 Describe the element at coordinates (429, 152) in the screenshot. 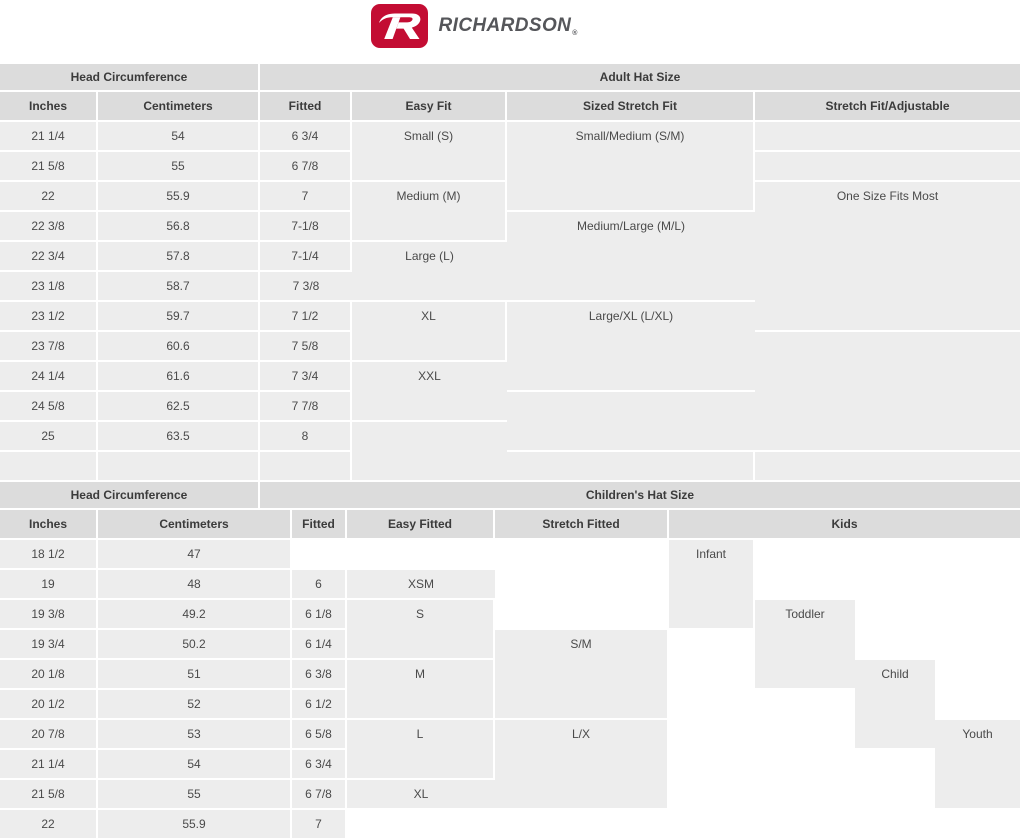

I see `easy-fit-cell: Small (S)` at that location.